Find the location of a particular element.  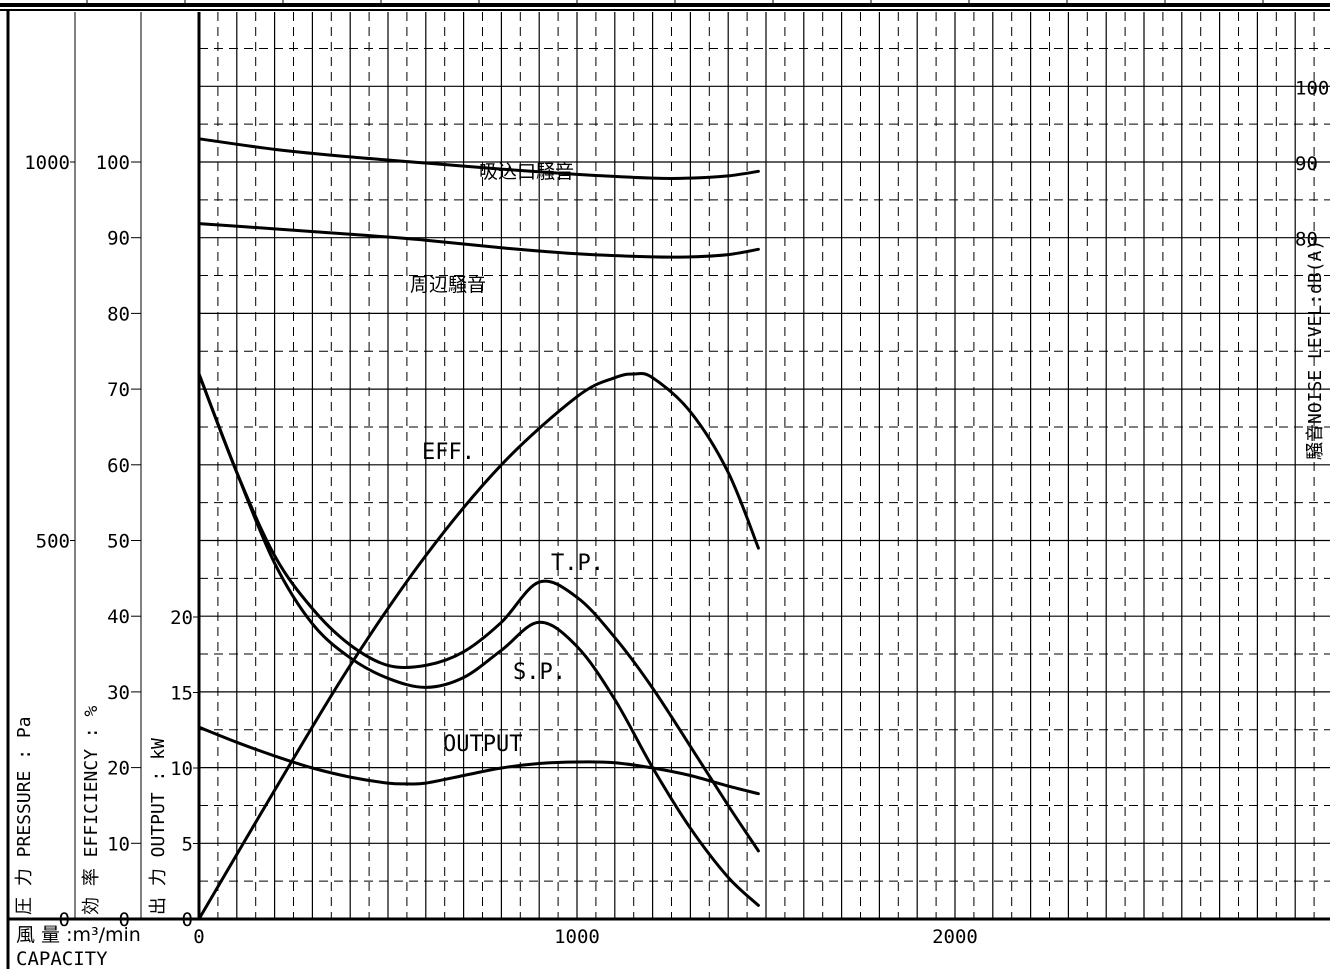

efficiency-tick-label: 80 is located at coordinates (118, 314).